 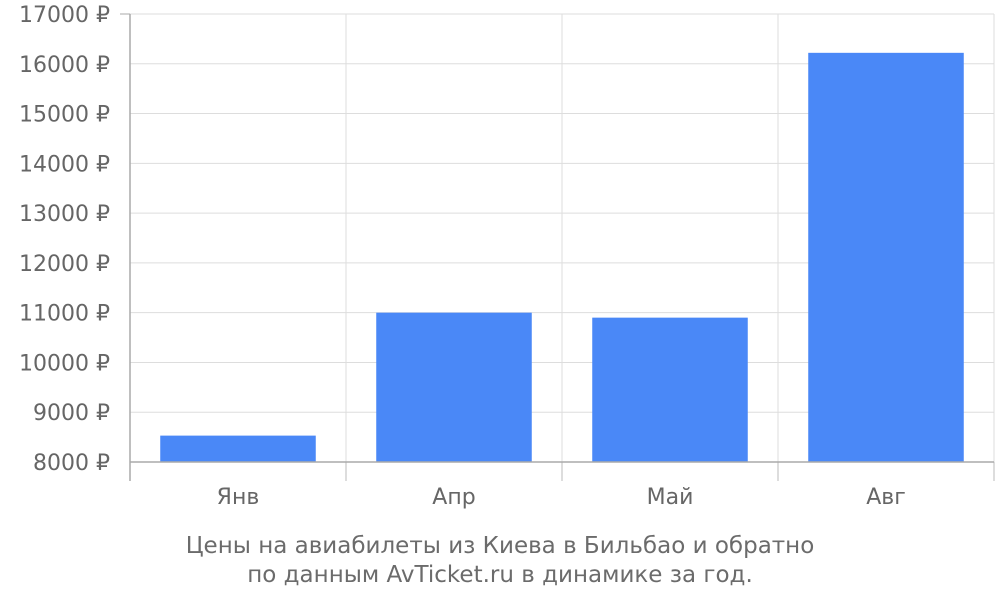 I want to click on x-tick-label: Апр, so click(x=453, y=497).